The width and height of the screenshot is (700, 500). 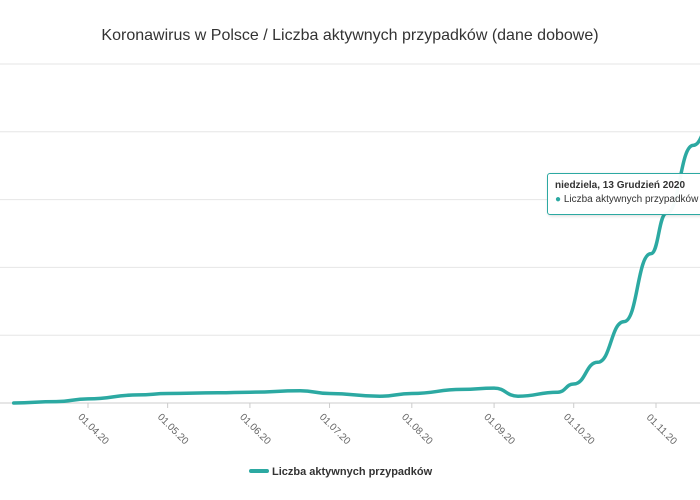 What do you see at coordinates (255, 430) in the screenshot?
I see `x-tick-label: 01.06.20` at bounding box center [255, 430].